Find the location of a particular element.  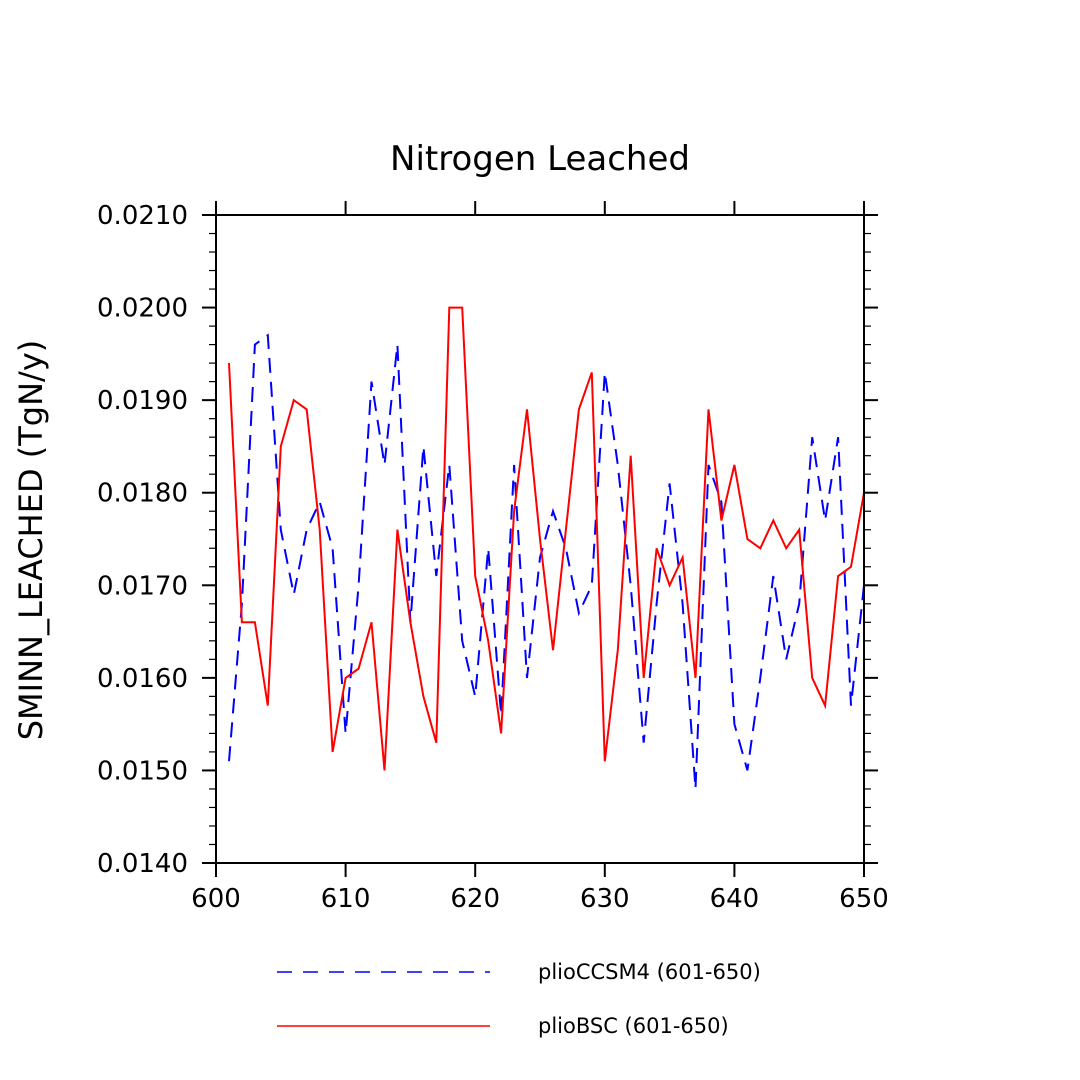

y-tick-label: 0.0170 is located at coordinates (142, 586).